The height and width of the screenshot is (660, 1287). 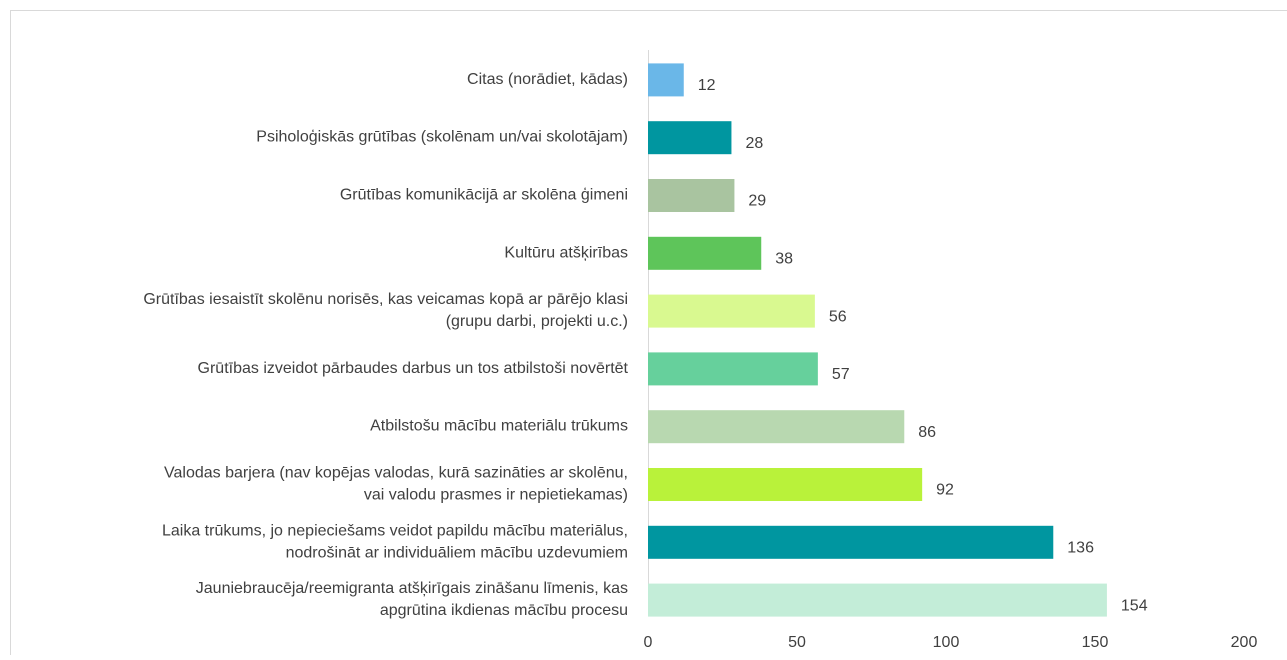 What do you see at coordinates (547, 79) in the screenshot?
I see `y-tick-label: Citas (norādiet, kādas)` at bounding box center [547, 79].